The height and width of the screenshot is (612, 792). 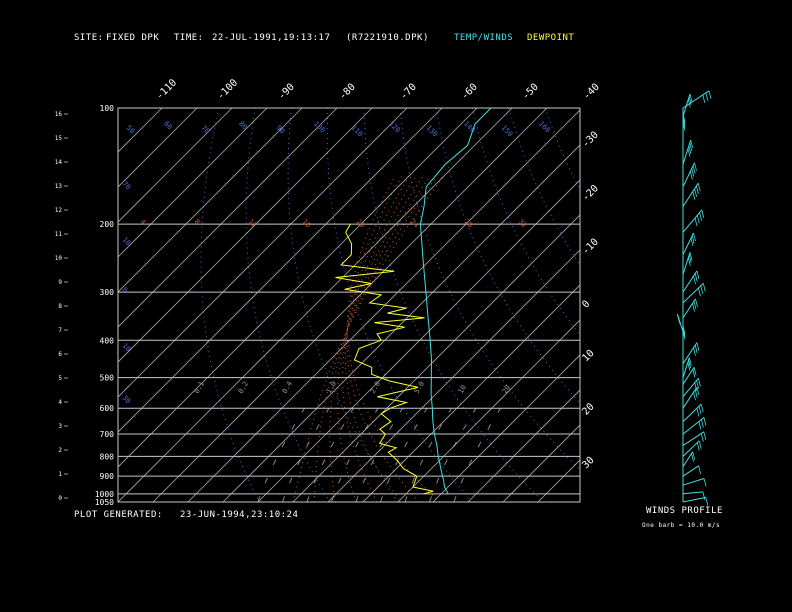 I want to click on dry-adiabat-left-label: 70, so click(x=127, y=186).